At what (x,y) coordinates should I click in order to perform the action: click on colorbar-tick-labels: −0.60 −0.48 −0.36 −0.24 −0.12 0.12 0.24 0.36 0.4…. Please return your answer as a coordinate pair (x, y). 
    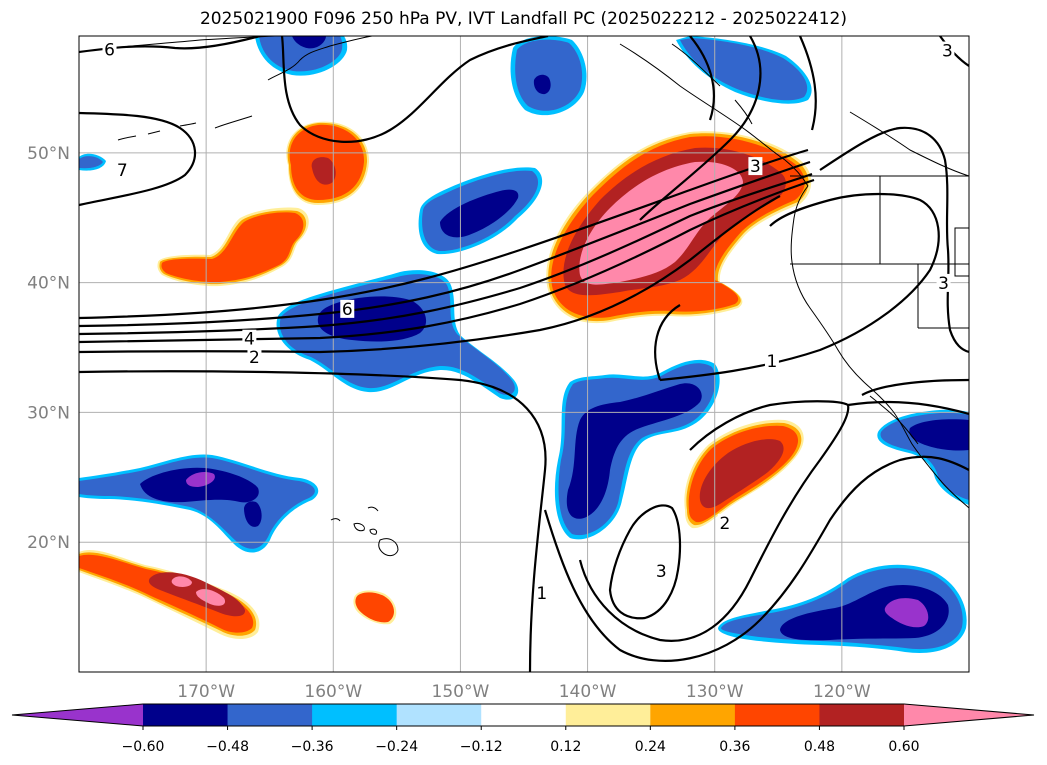
    Looking at the image, I should click on (521, 740).